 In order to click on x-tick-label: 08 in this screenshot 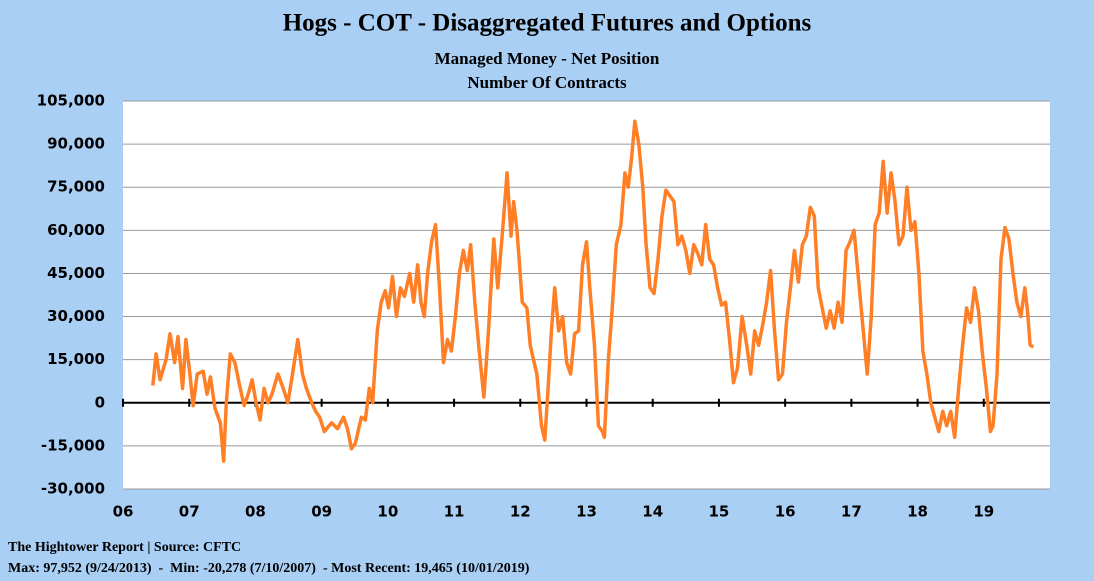, I will do `click(255, 512)`.